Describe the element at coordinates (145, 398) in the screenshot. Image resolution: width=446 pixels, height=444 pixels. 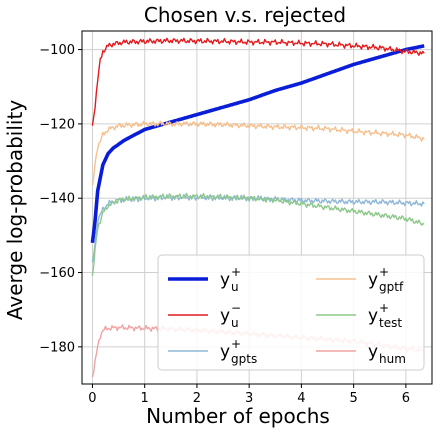
I see `x-tick-label: 1` at that location.